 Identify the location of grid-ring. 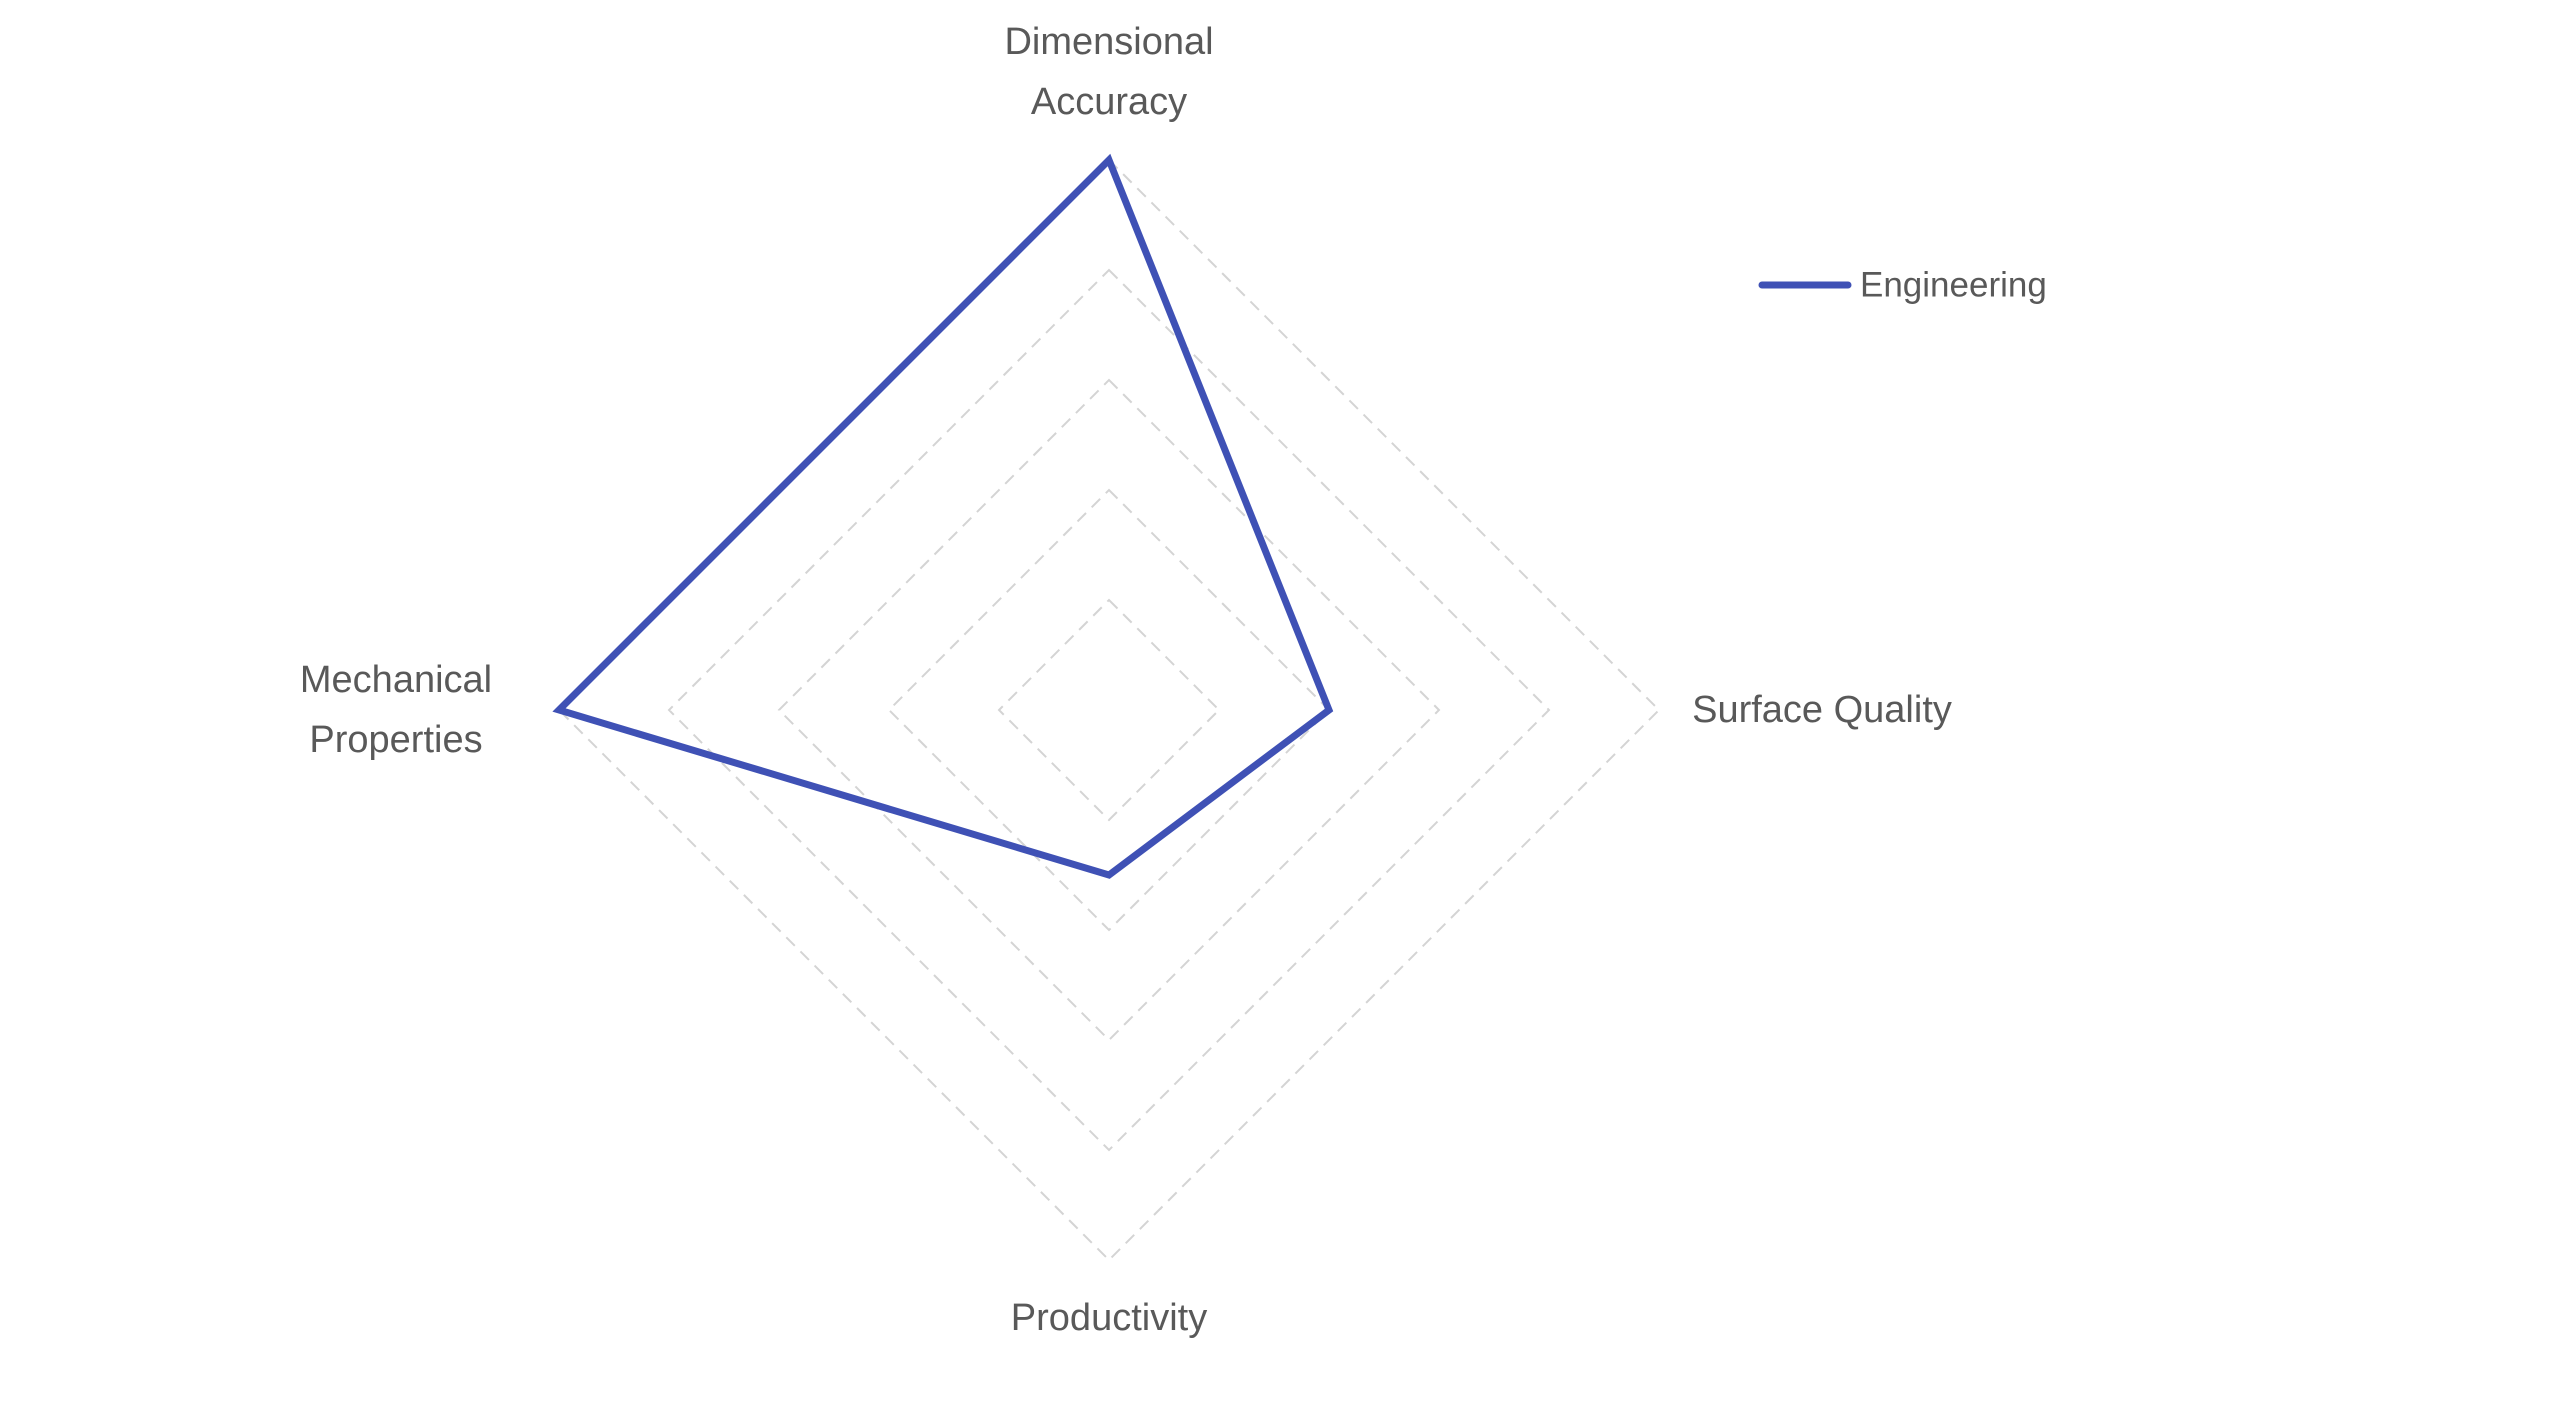
(1109, 710).